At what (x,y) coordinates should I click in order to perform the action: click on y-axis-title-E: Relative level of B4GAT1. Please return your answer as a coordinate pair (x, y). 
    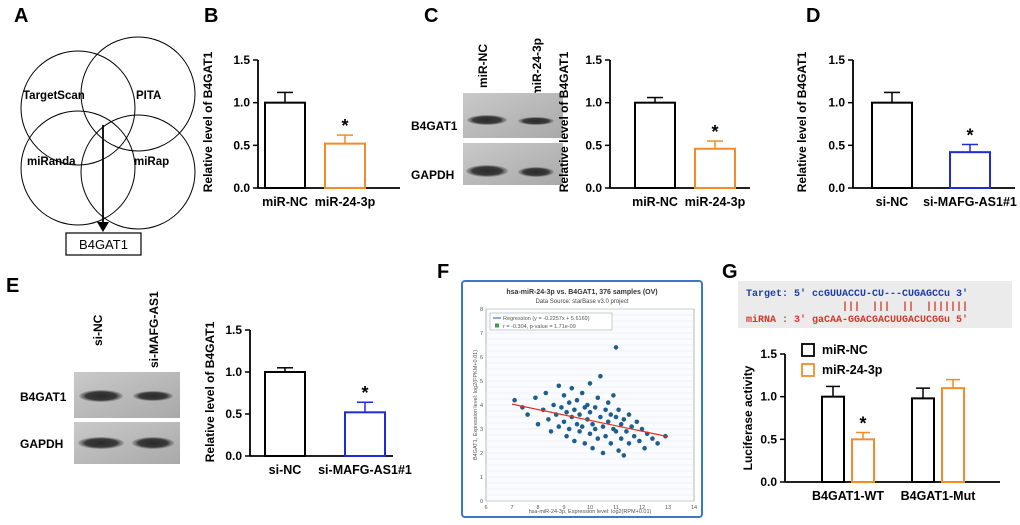
    Looking at the image, I should click on (210, 391).